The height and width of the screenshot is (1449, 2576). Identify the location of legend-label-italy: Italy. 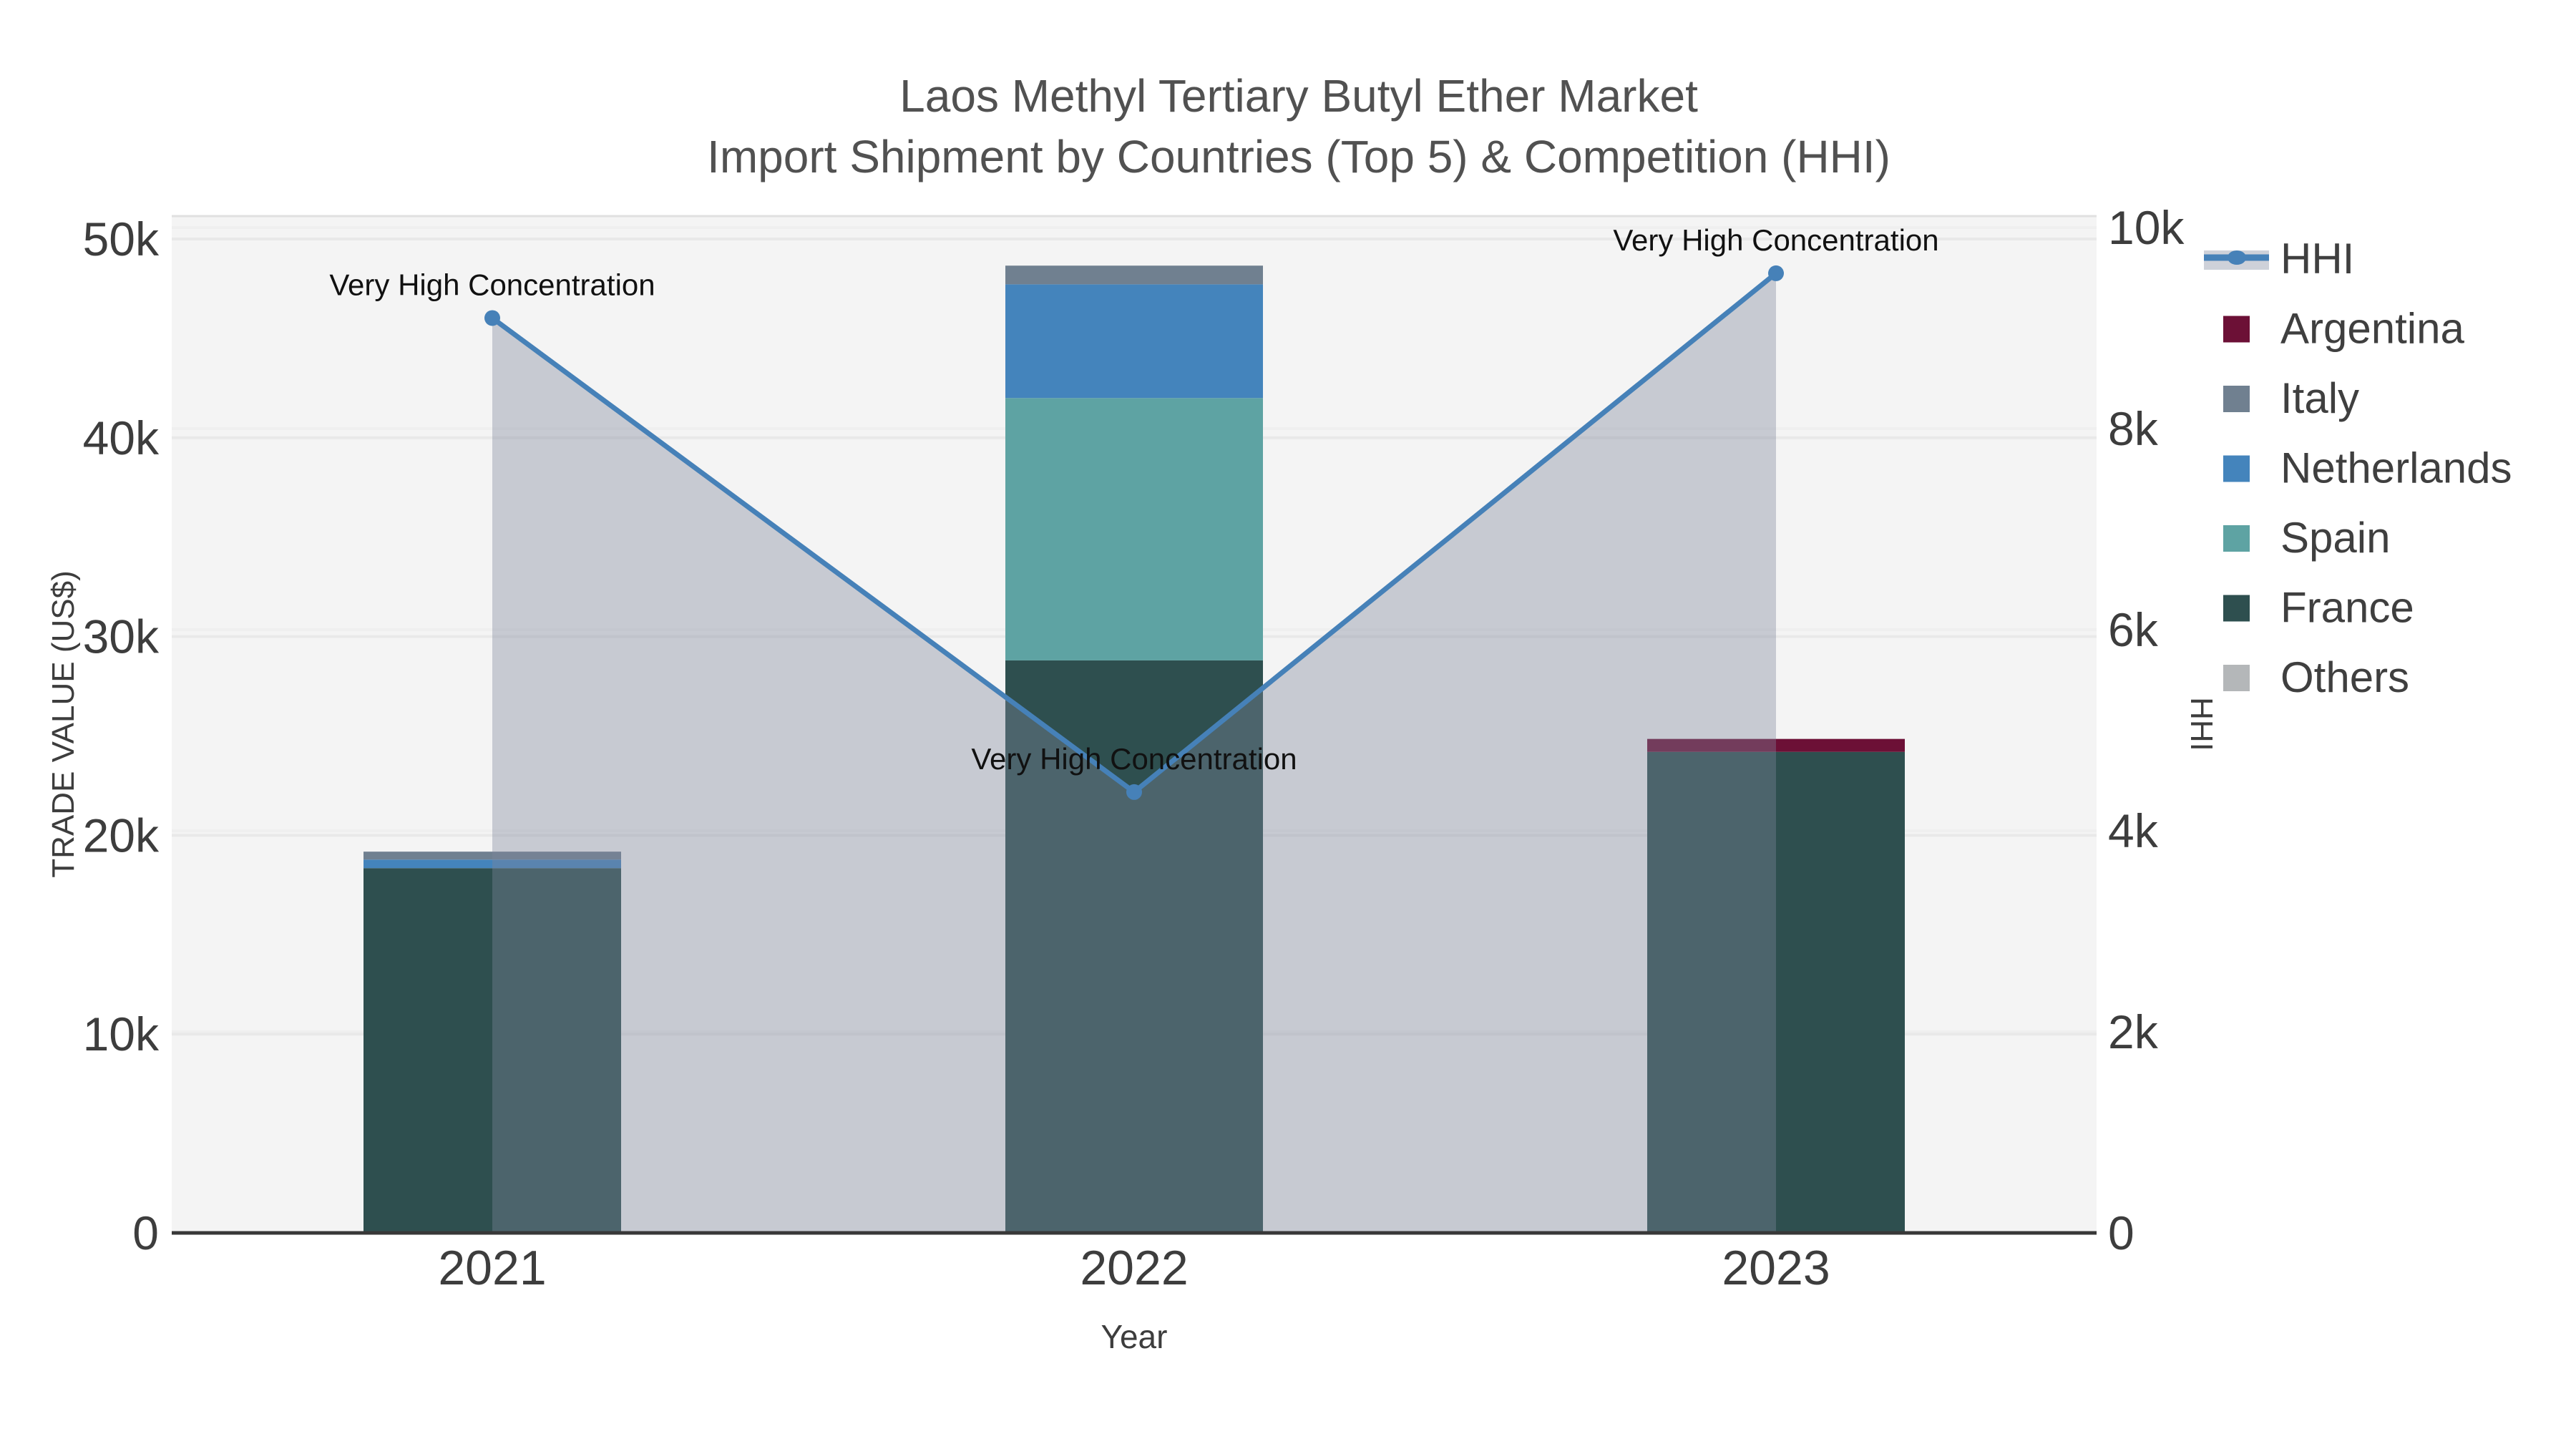
(2319, 398).